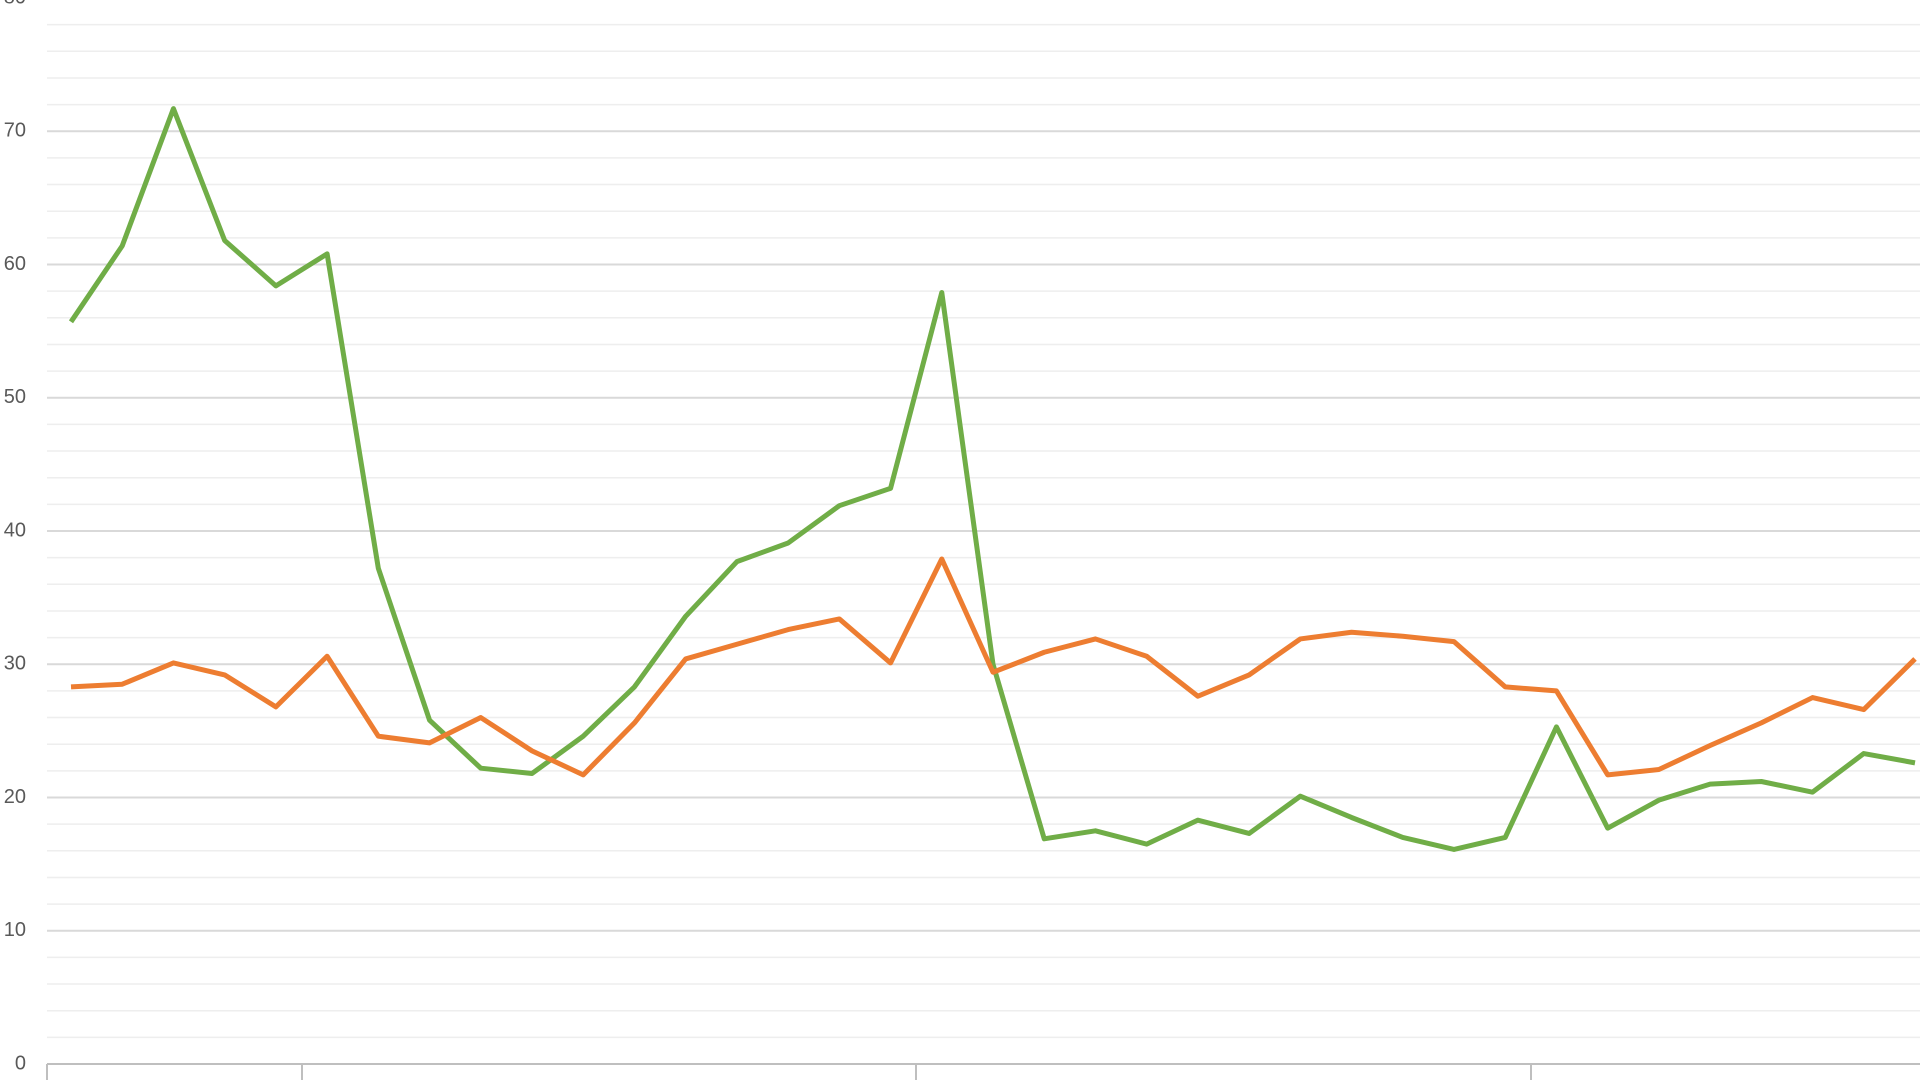  What do you see at coordinates (15, 664) in the screenshot?
I see `y-tick-label: 30` at bounding box center [15, 664].